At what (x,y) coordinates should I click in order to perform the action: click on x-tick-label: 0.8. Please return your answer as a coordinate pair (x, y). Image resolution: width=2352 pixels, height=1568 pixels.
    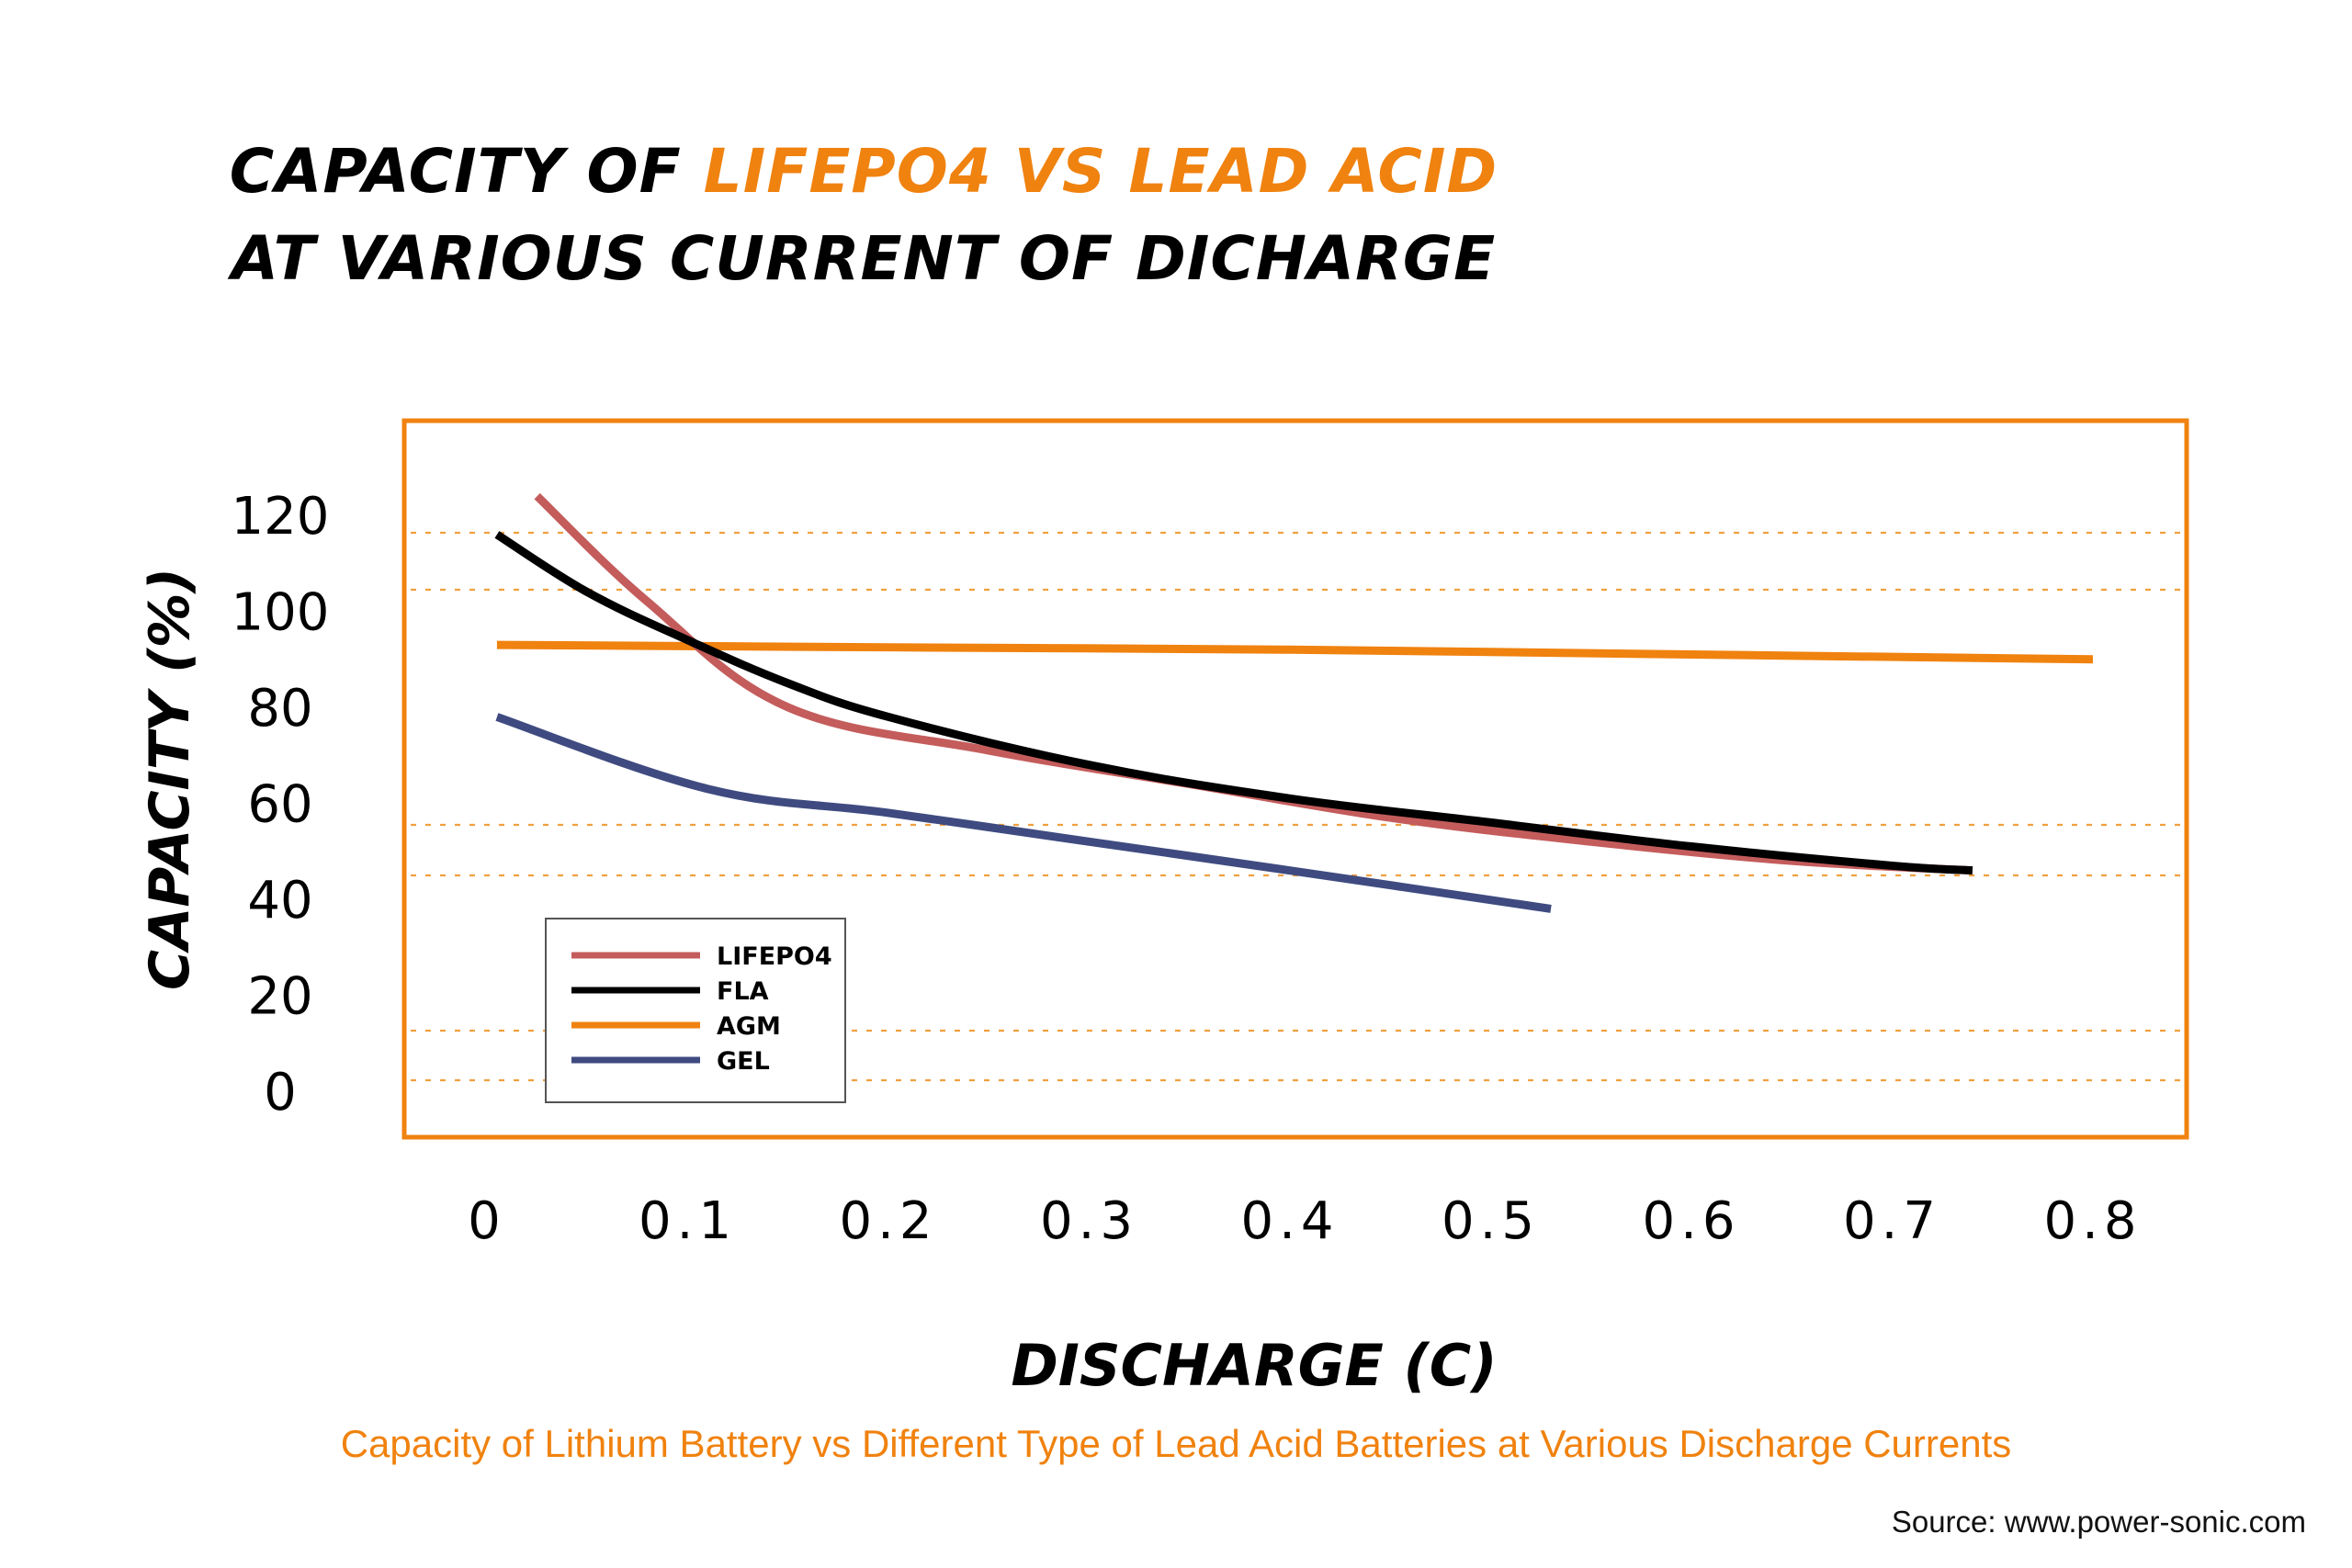
    Looking at the image, I should click on (2092, 1221).